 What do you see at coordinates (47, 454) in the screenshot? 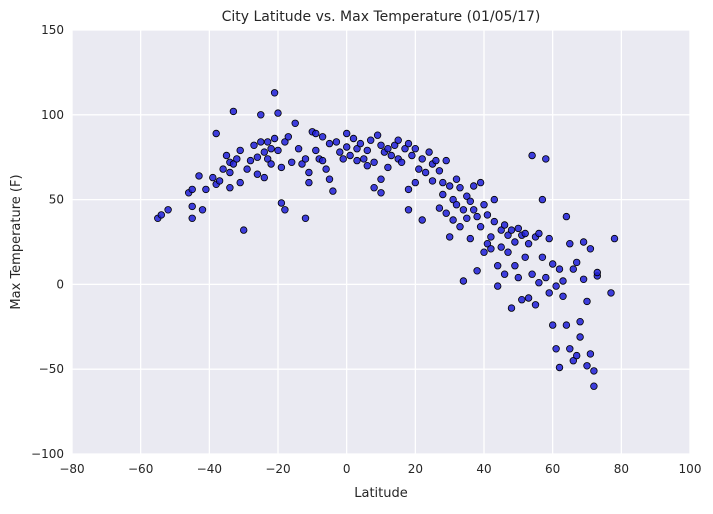
I see `y-tick-label: −100` at bounding box center [47, 454].